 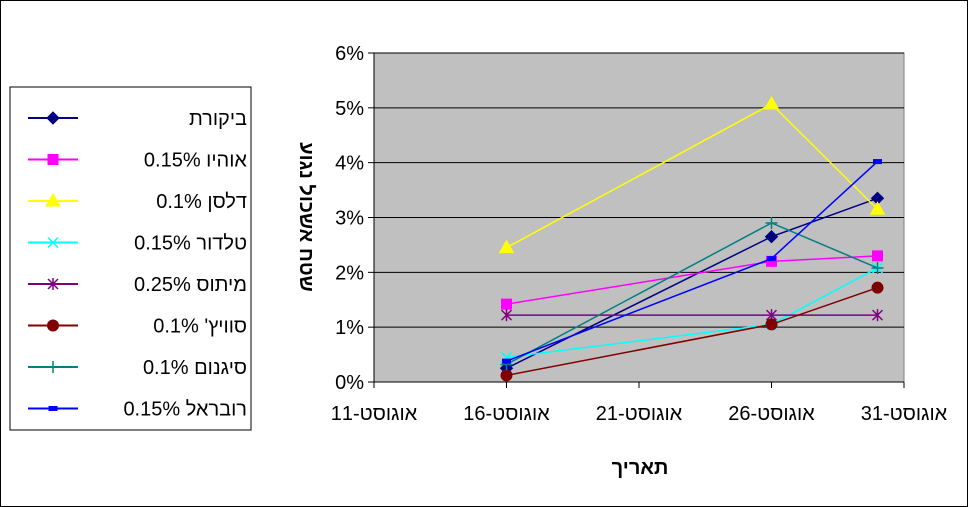 I want to click on x-tick-label: 26-אוגוסט, so click(x=771, y=414).